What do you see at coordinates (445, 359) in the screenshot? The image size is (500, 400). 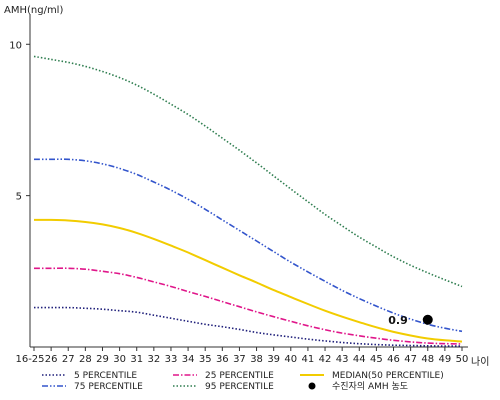 I see `x-tick-label: 49` at bounding box center [445, 359].